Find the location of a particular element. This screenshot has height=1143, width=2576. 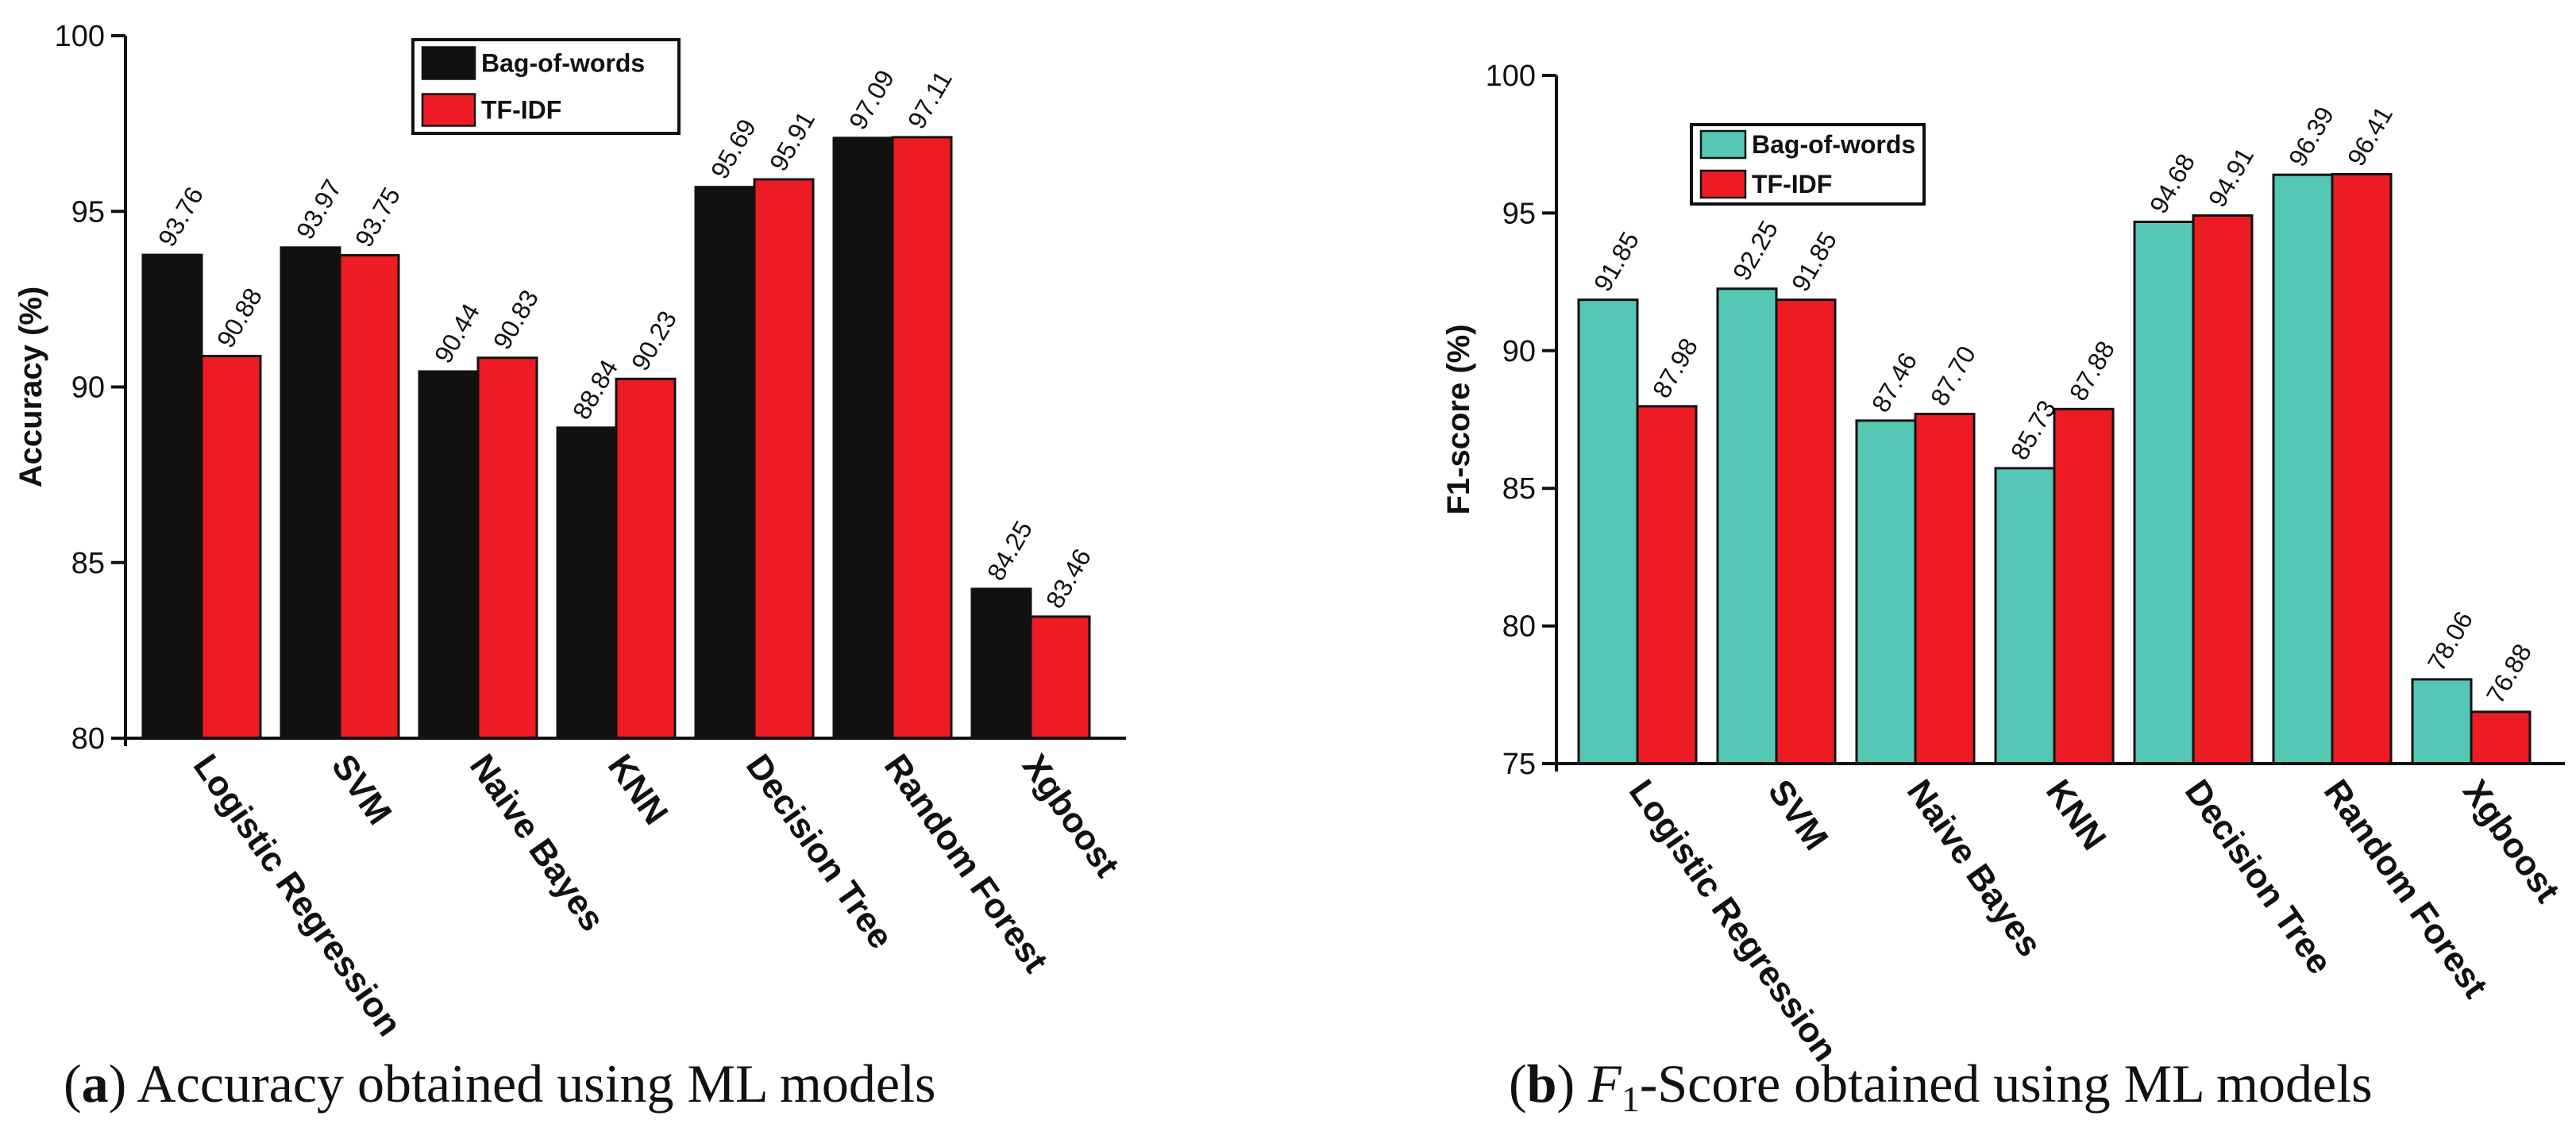

f1-category-label-naive-bayes: Naive Bayes is located at coordinates (1975, 868).